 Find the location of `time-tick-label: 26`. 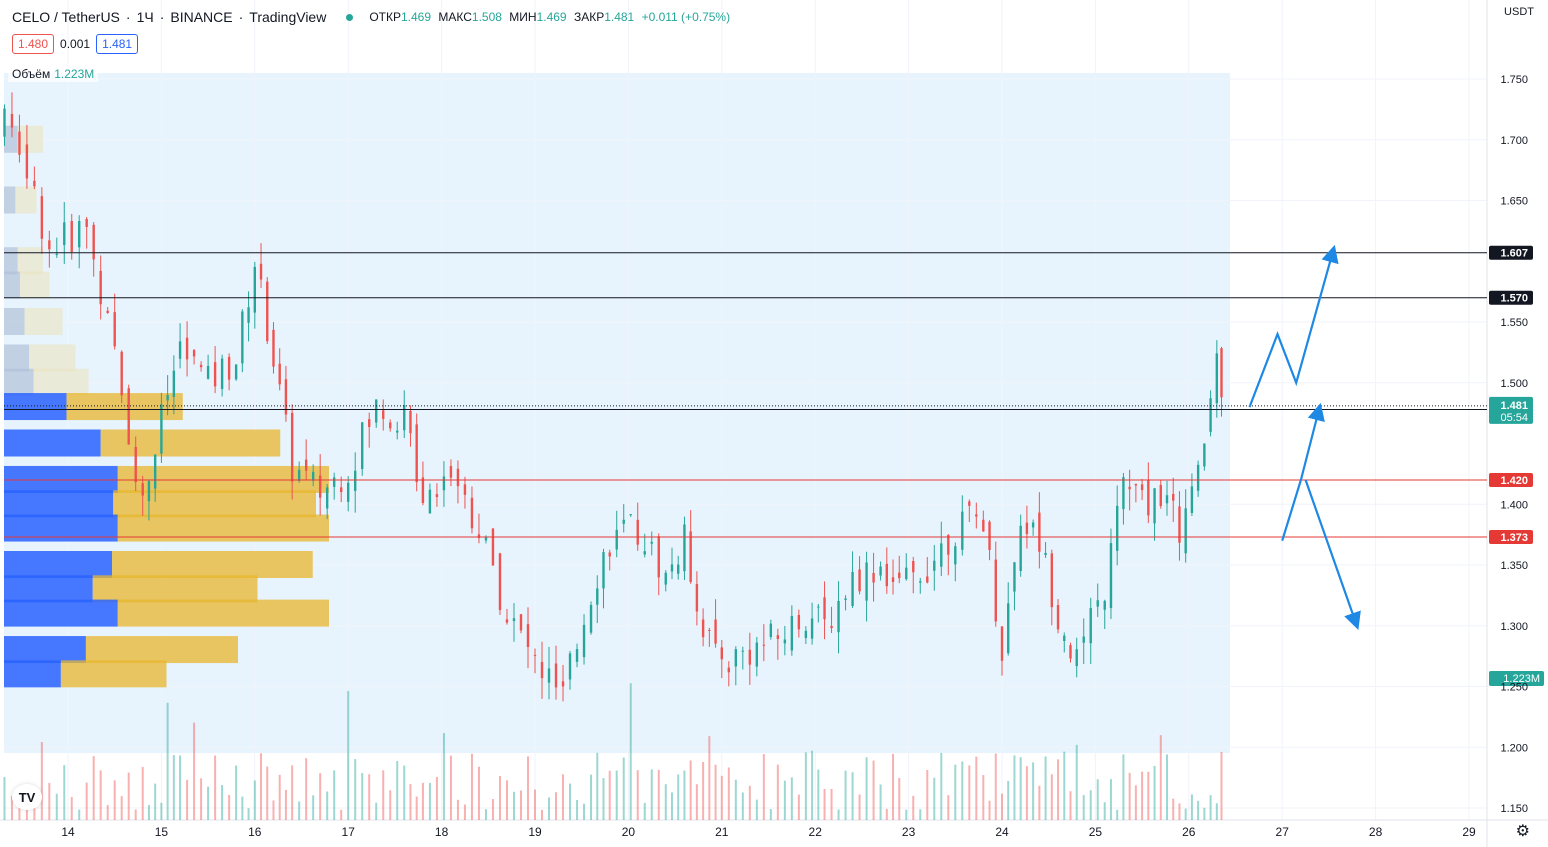

time-tick-label: 26 is located at coordinates (1189, 832).